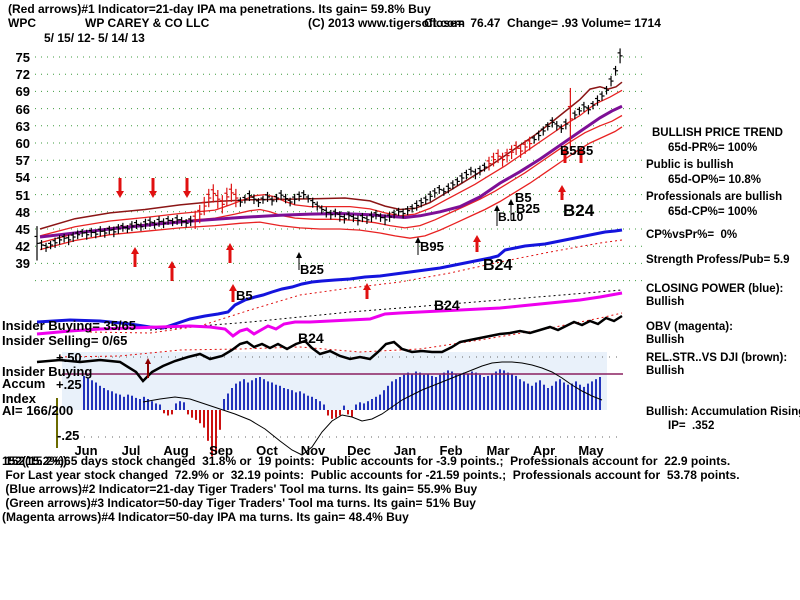 The width and height of the screenshot is (800, 600). Describe the element at coordinates (498, 450) in the screenshot. I see `month-label: Mar` at that location.